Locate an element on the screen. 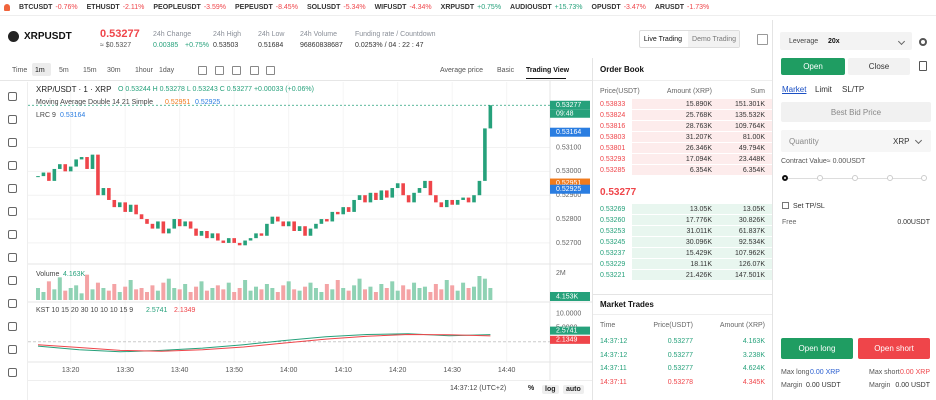 This screenshot has width=936, height=400. ticker-item: AUDIOUSDT +15.73% is located at coordinates (546, 7).